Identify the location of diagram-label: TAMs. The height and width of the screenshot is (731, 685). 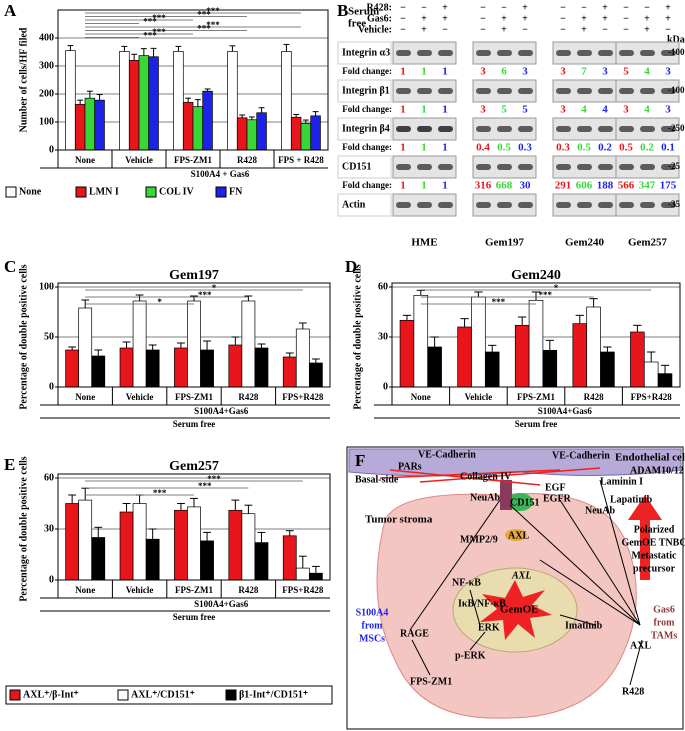
(664, 635).